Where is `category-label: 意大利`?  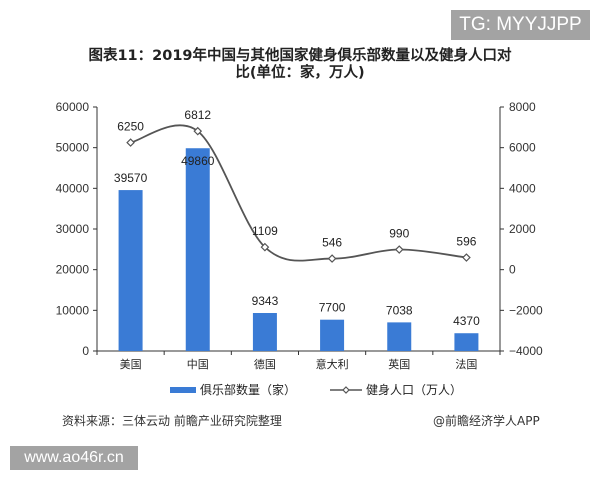 category-label: 意大利 is located at coordinates (332, 364).